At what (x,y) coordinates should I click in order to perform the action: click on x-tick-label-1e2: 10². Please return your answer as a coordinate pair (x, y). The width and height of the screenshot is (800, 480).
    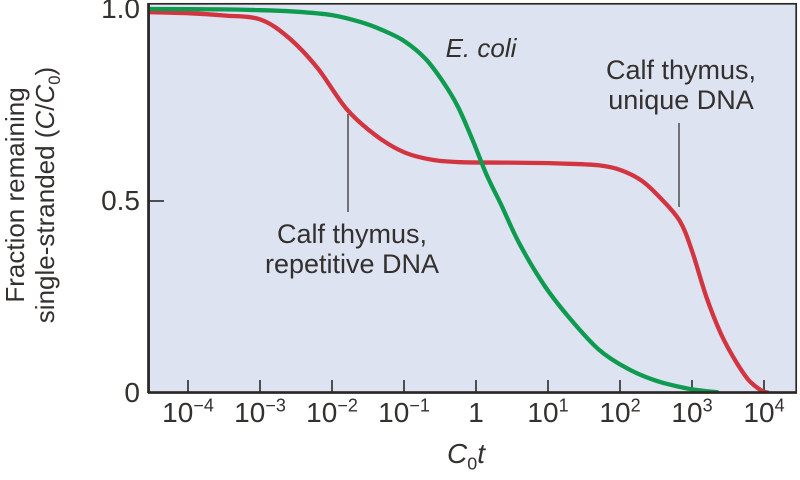
    Looking at the image, I should click on (620, 411).